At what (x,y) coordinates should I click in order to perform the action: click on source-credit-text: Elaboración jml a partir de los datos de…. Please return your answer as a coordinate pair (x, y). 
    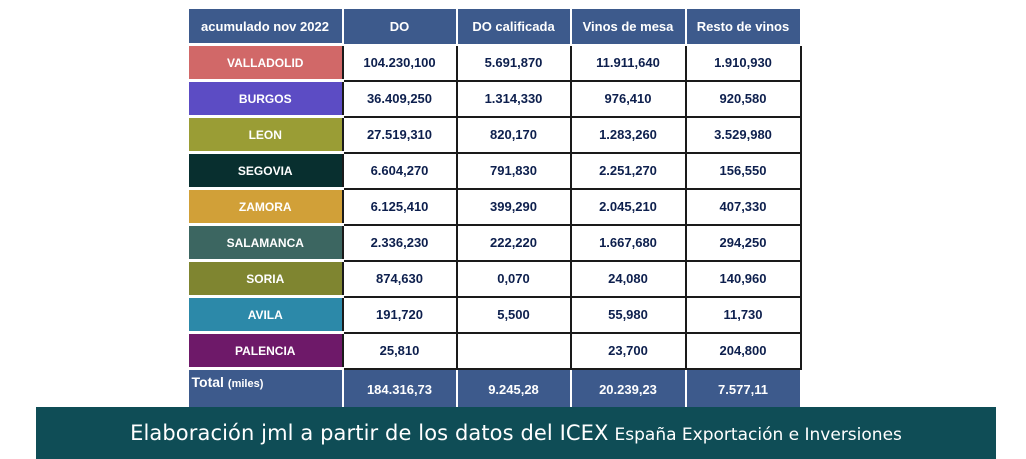
    Looking at the image, I should click on (369, 433).